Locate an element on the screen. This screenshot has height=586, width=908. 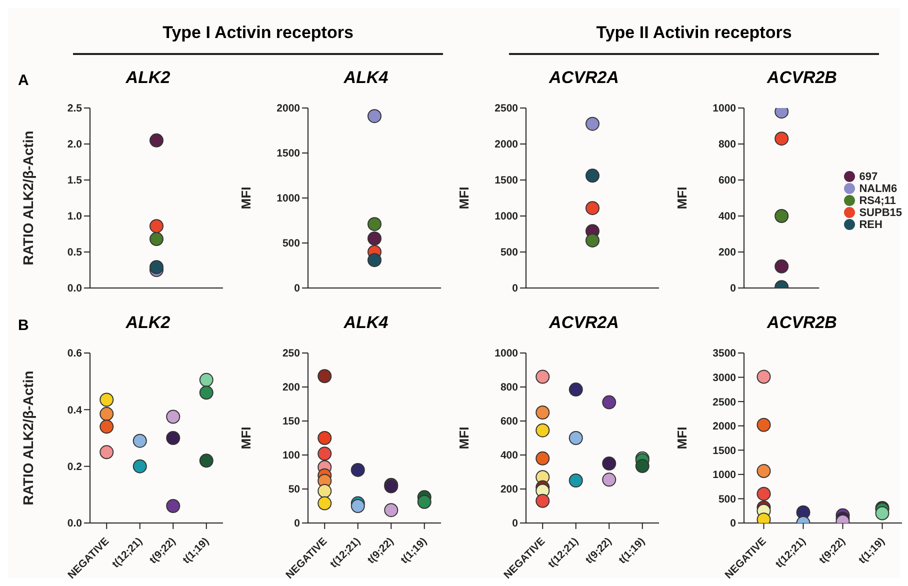
y-tick-label: 1.5 is located at coordinates (74, 180).